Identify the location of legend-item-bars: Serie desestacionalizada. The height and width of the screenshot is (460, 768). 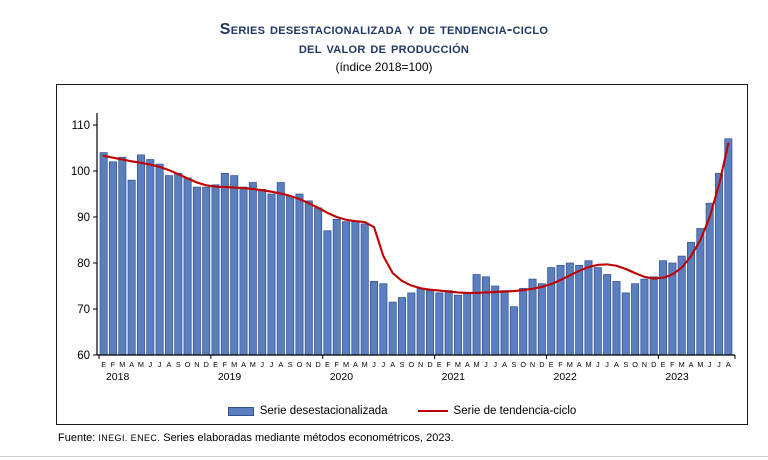
(307, 411).